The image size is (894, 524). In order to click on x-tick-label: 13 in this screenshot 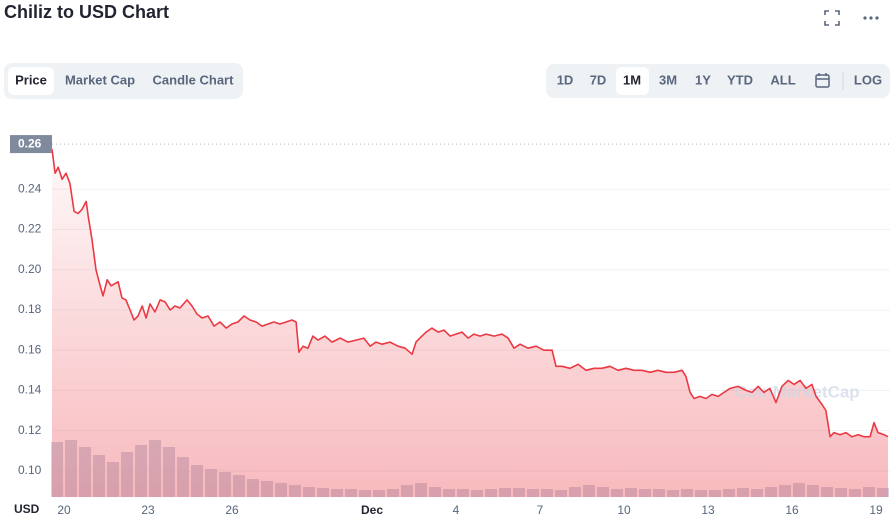, I will do `click(708, 510)`.